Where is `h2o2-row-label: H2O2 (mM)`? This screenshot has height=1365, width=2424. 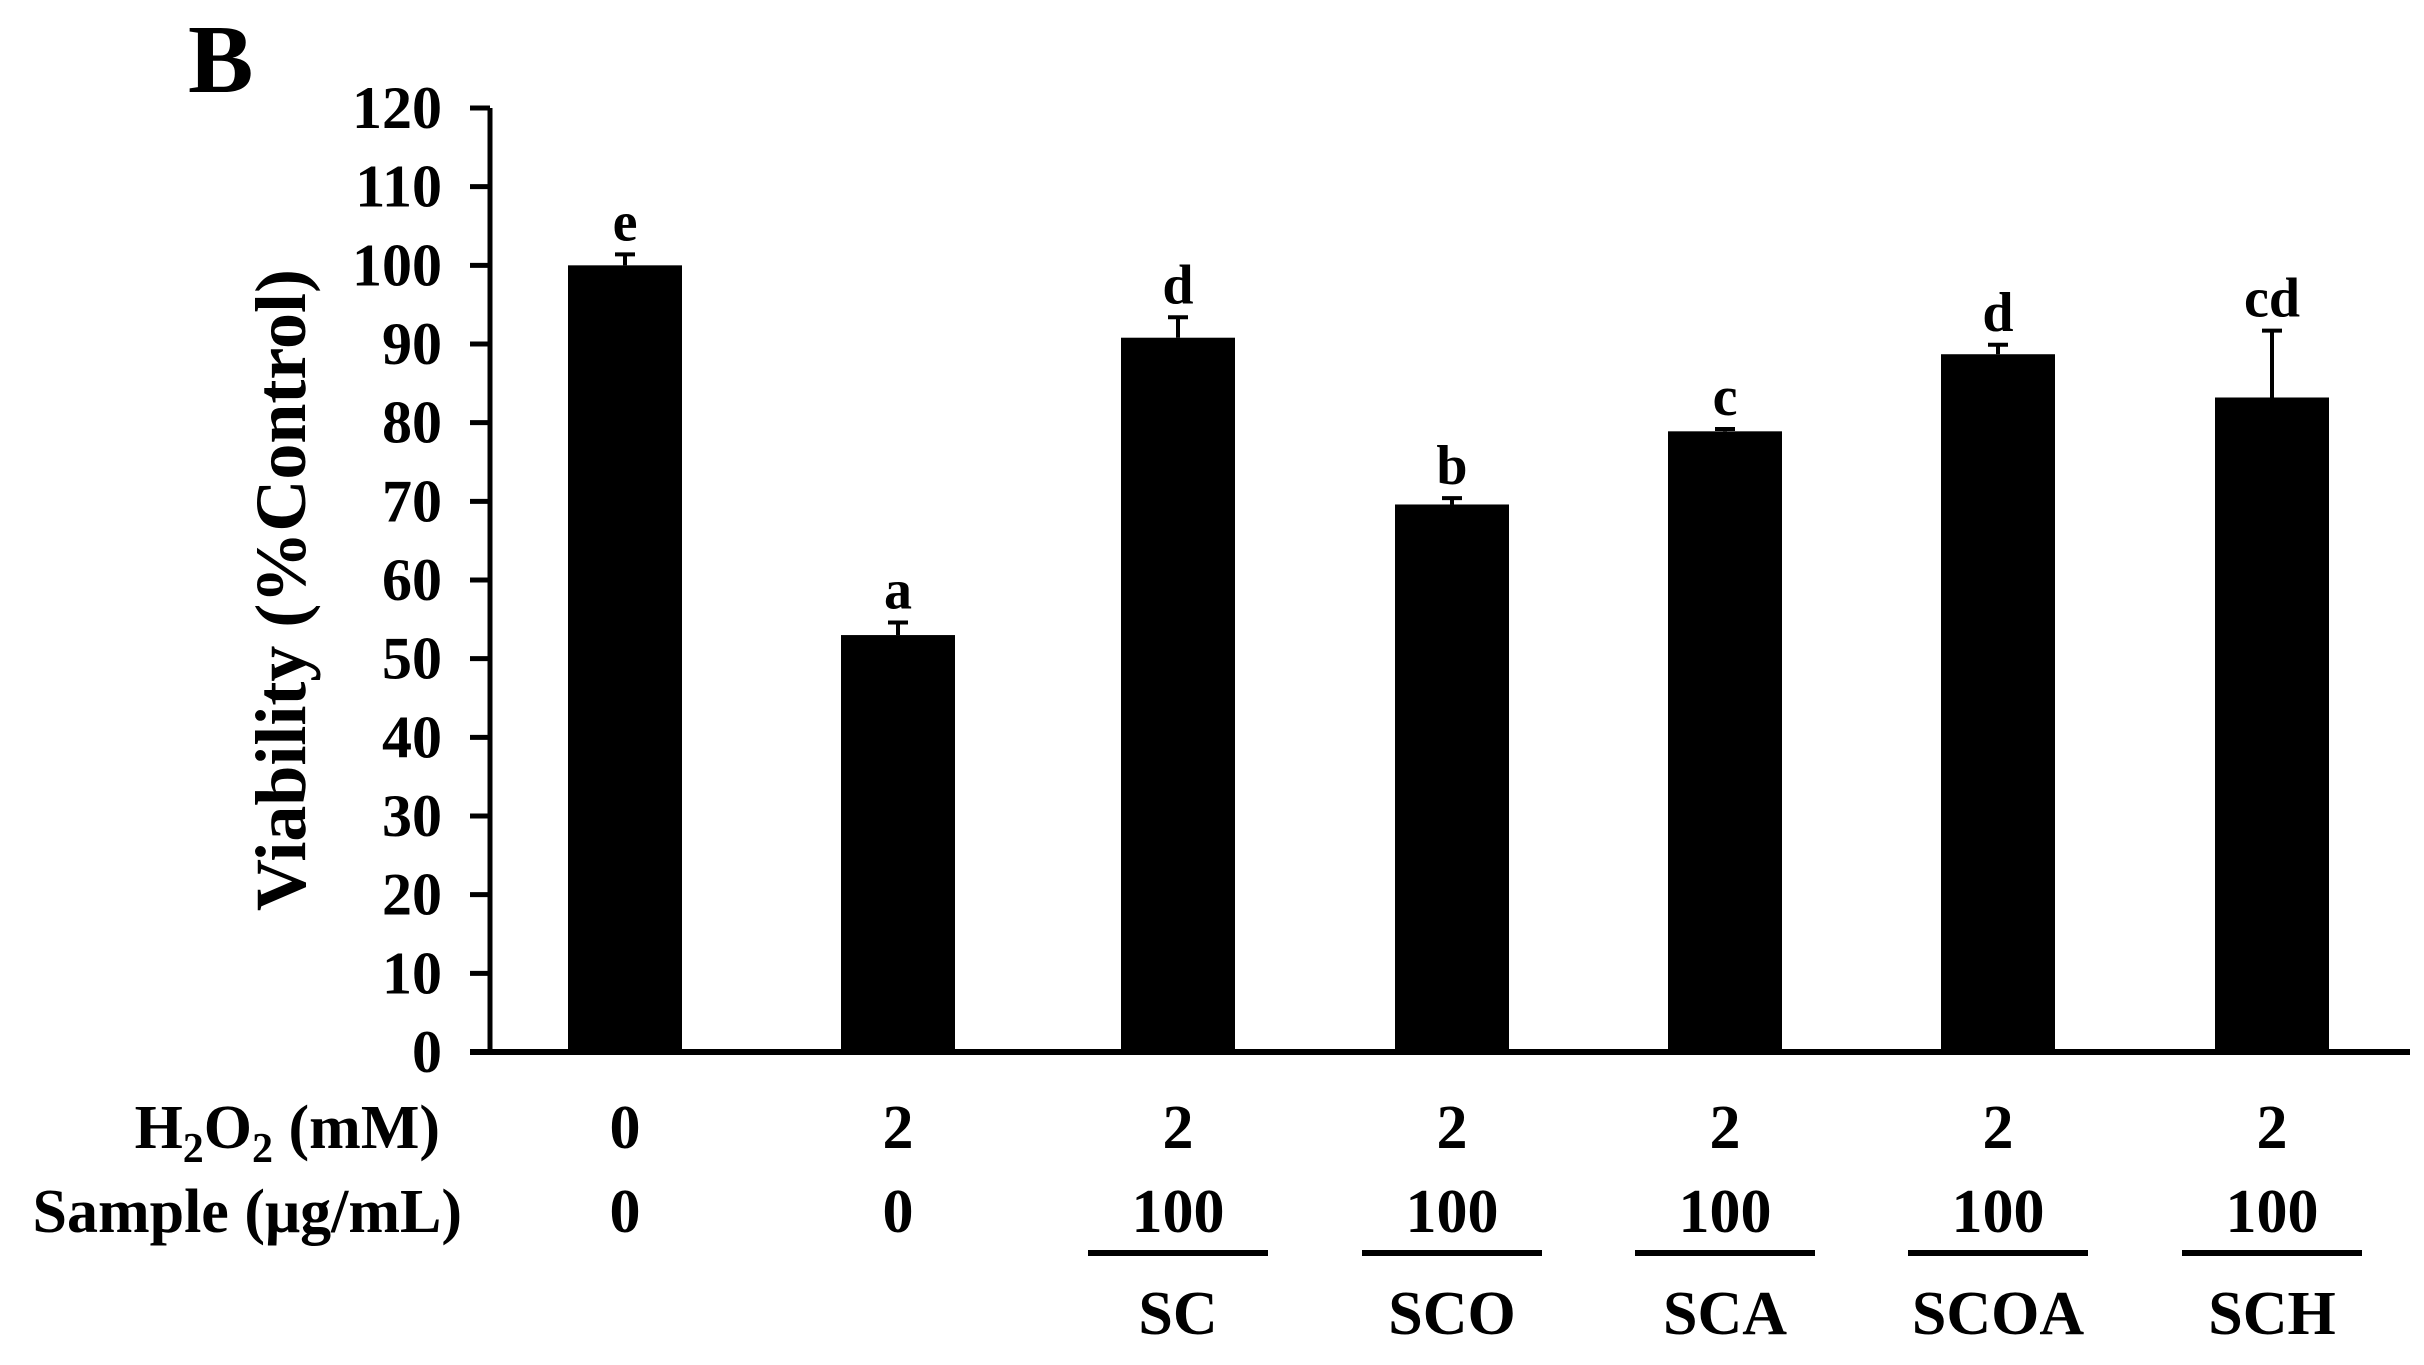
h2o2-row-label: H2O2 (mM) is located at coordinates (287, 1133).